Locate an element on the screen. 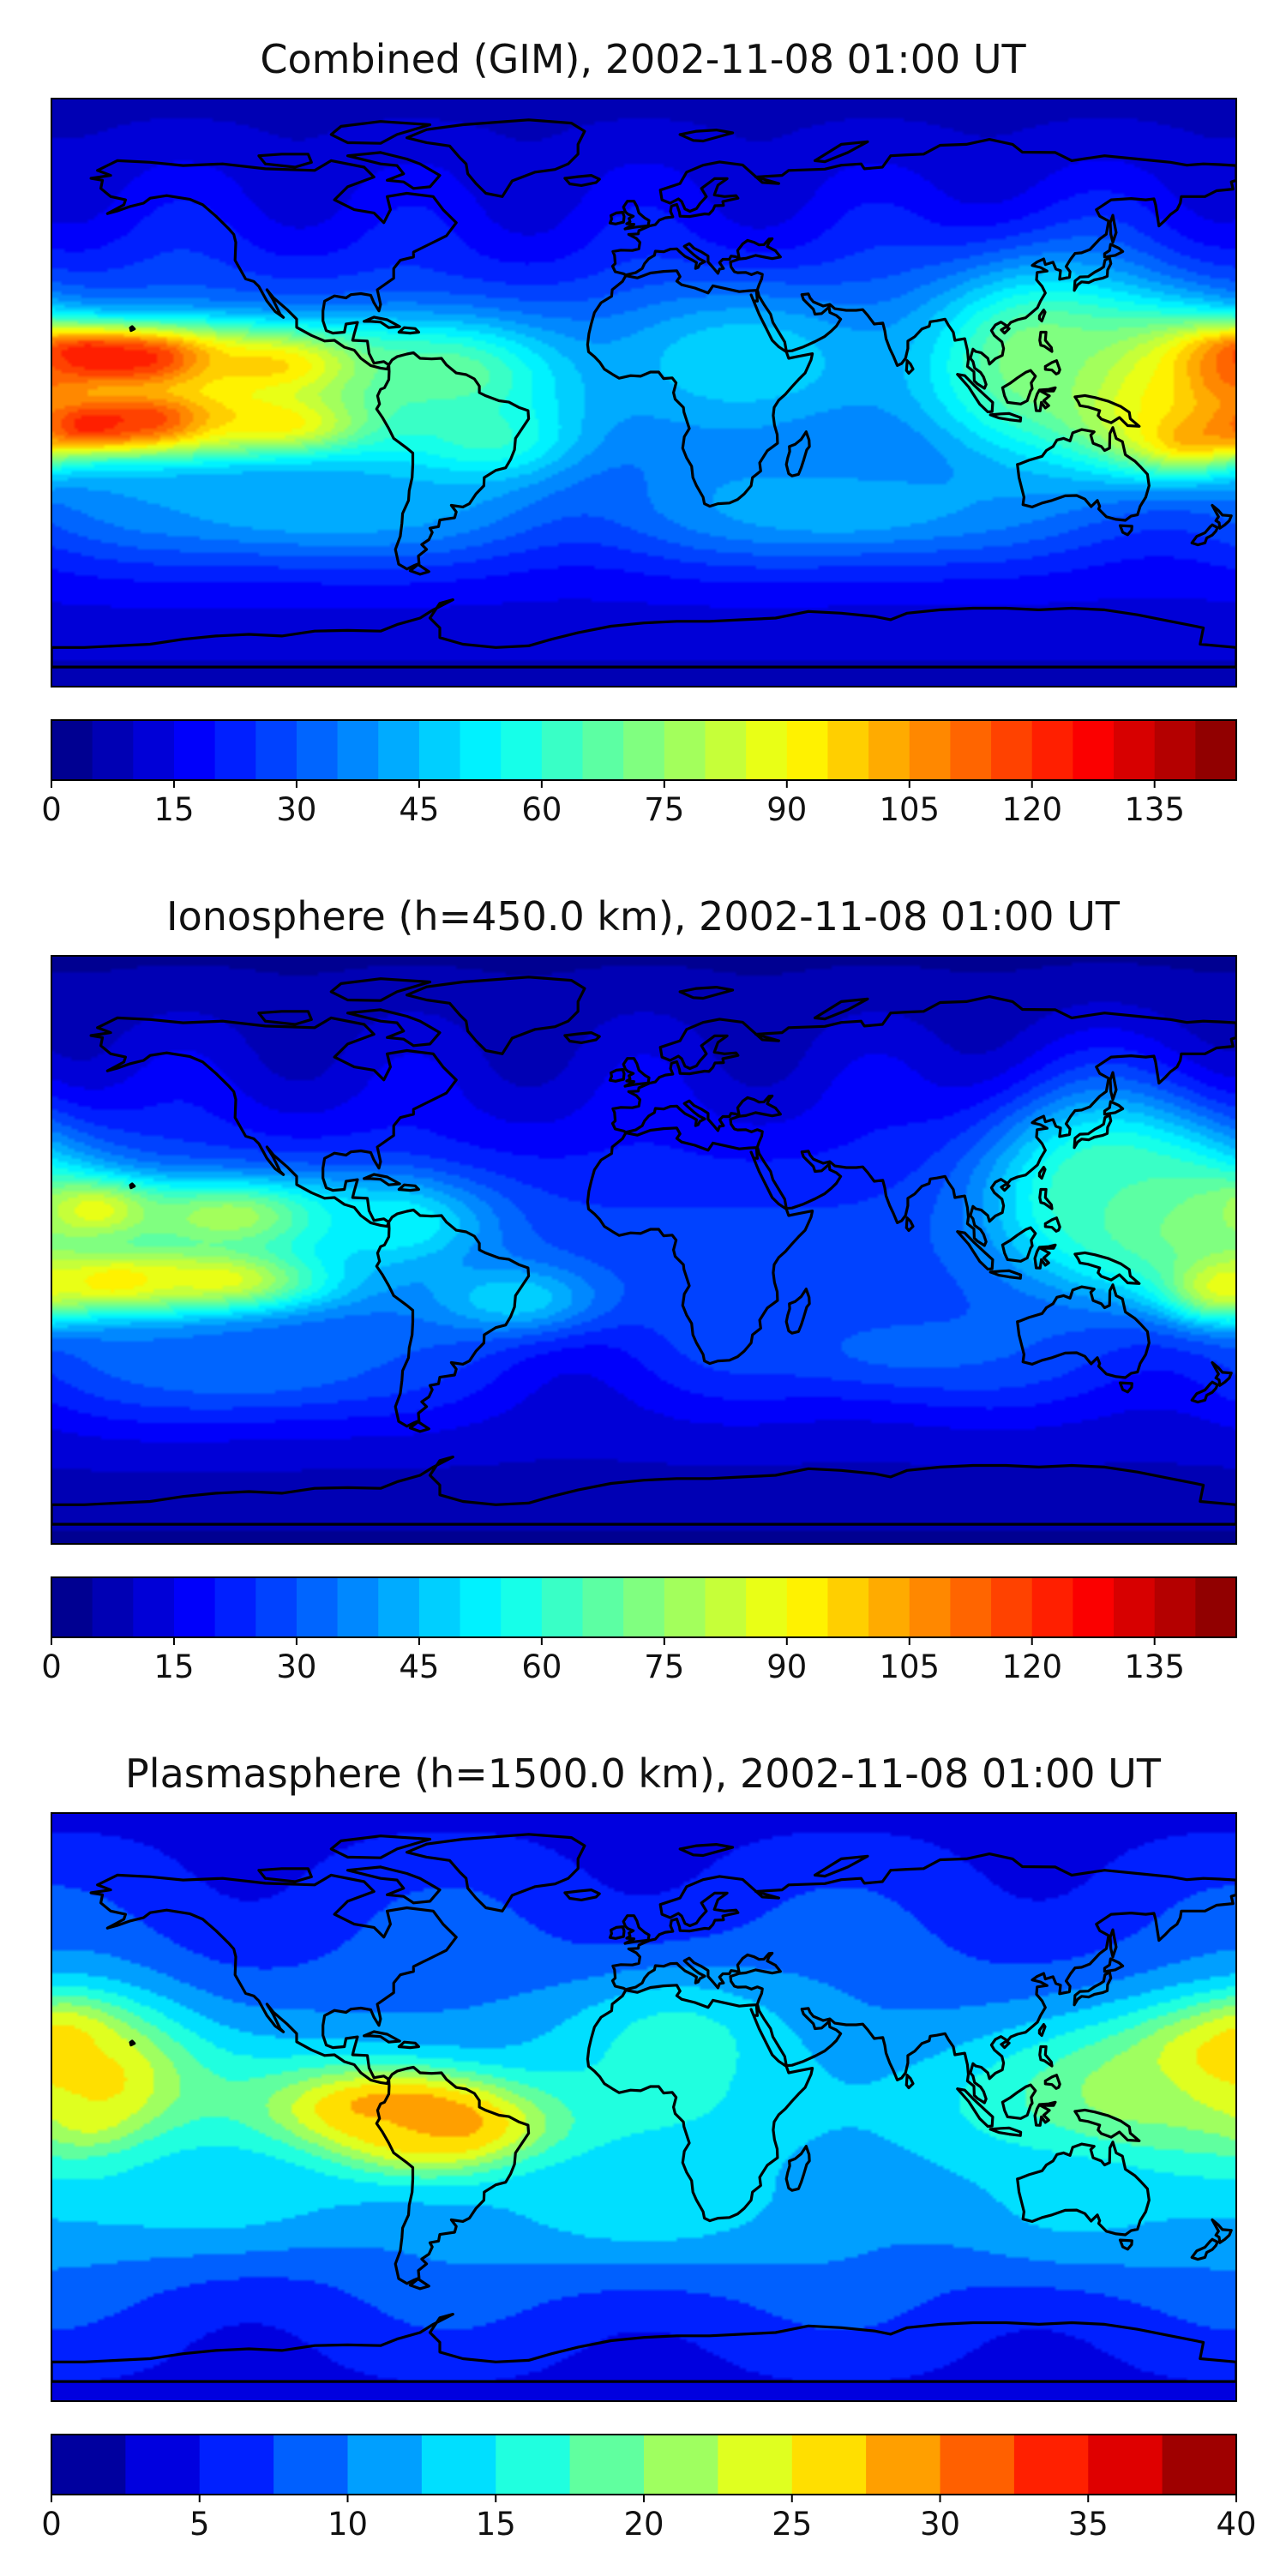 This screenshot has height=2576, width=1286. colorbar-tick-label: 60 is located at coordinates (541, 1666).